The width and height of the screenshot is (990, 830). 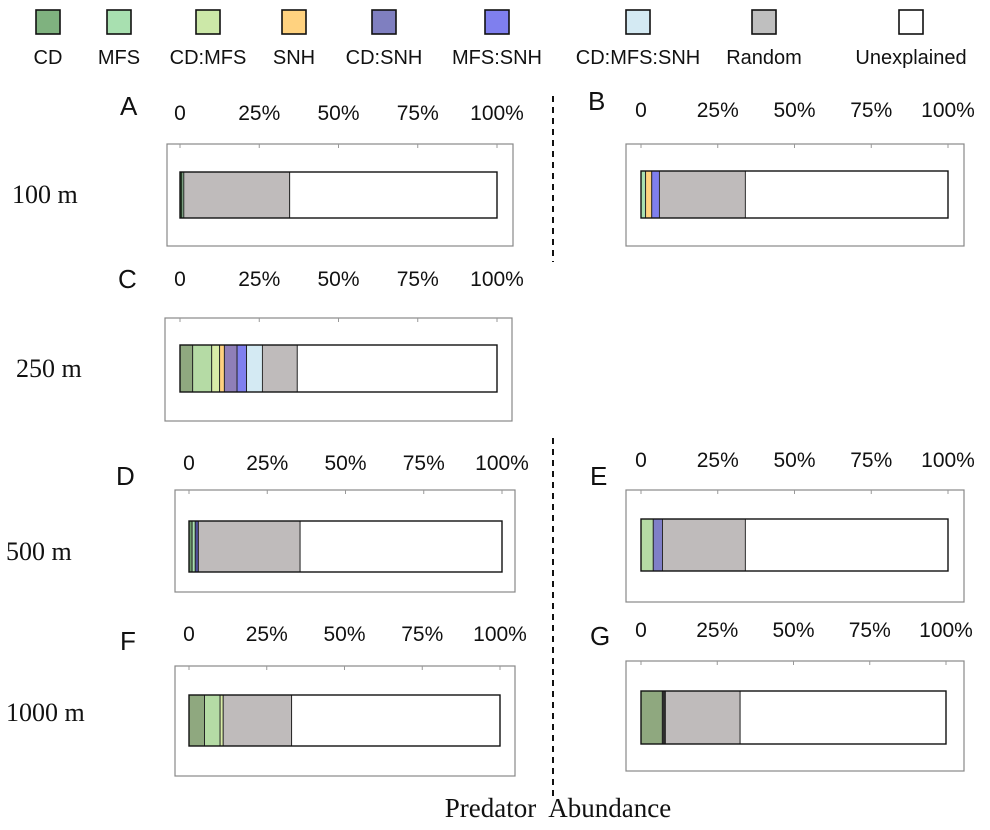 I want to click on legend-label-snh: SNH, so click(x=294, y=58).